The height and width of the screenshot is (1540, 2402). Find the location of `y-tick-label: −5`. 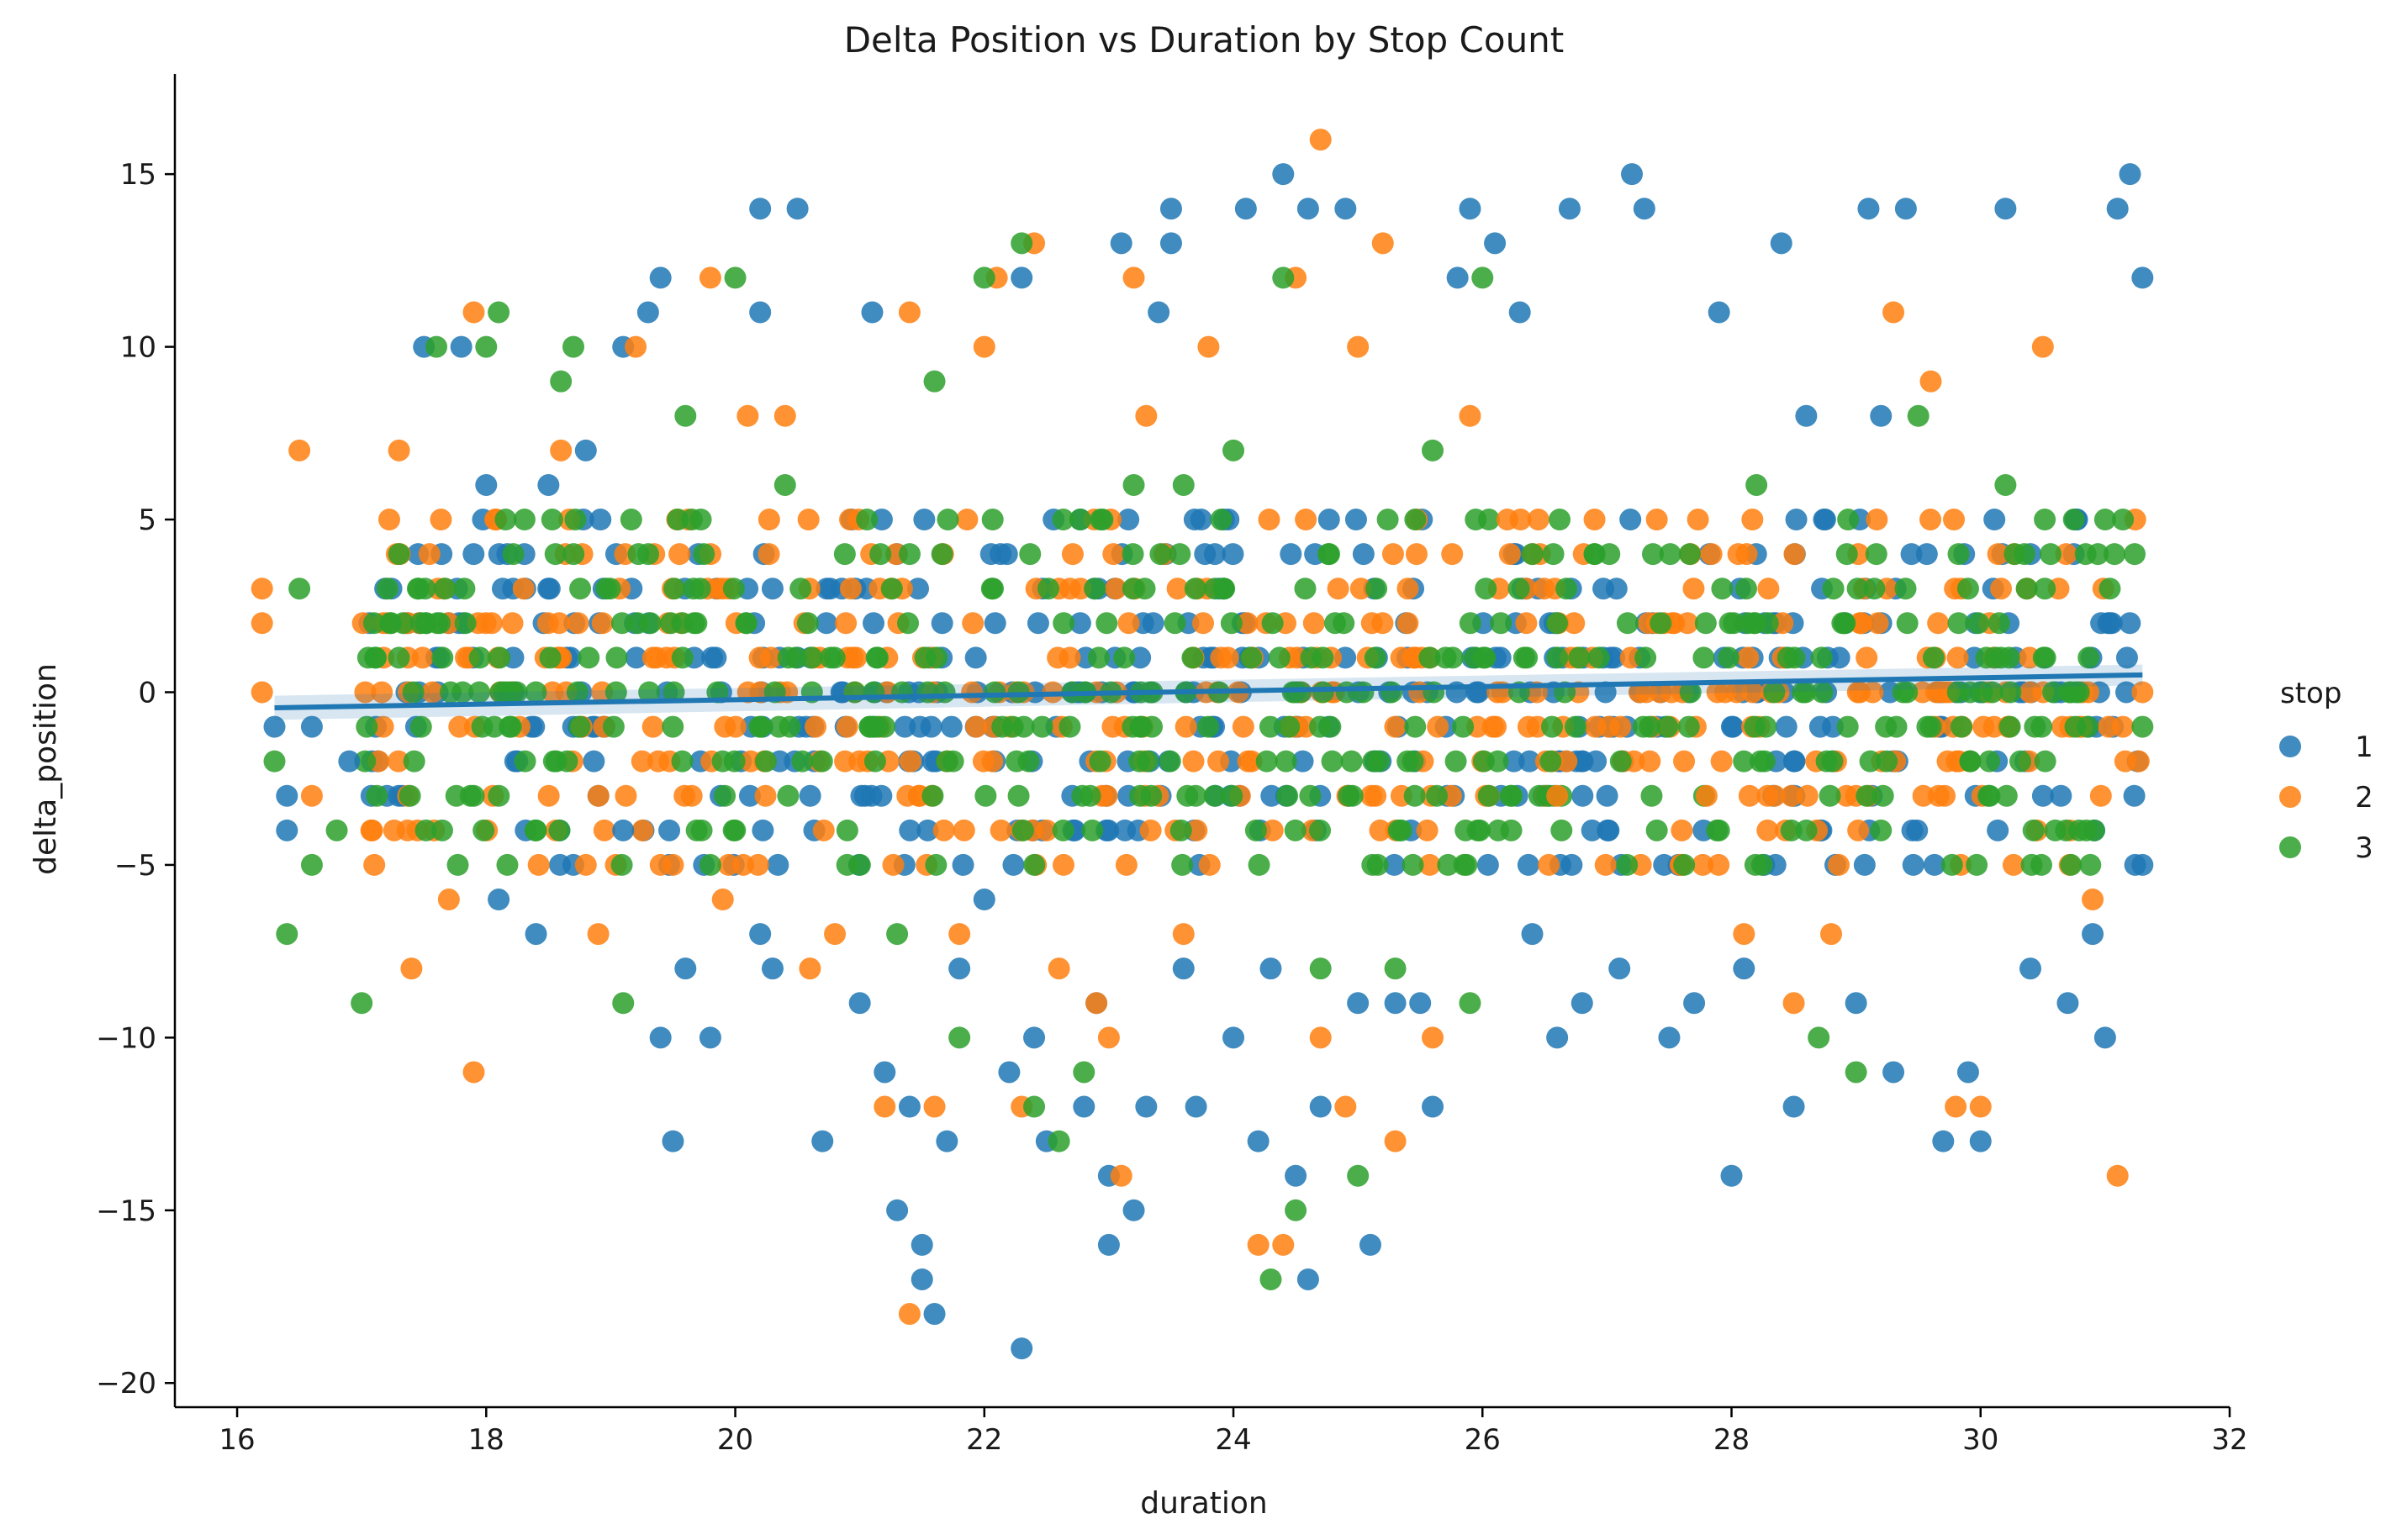

y-tick-label: −5 is located at coordinates (135, 866).